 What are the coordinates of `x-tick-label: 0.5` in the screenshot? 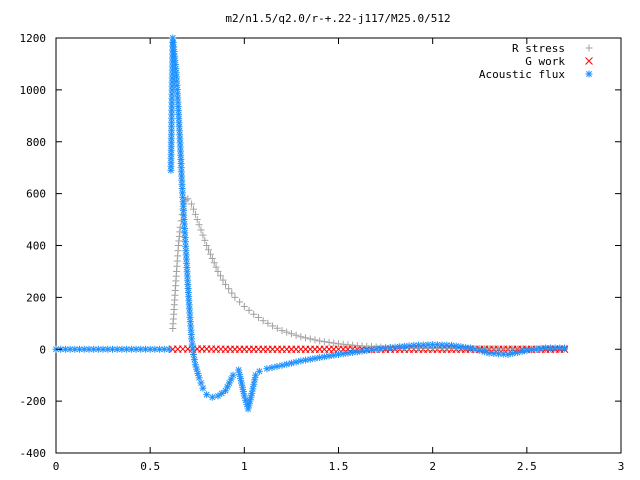 It's located at (150, 466).